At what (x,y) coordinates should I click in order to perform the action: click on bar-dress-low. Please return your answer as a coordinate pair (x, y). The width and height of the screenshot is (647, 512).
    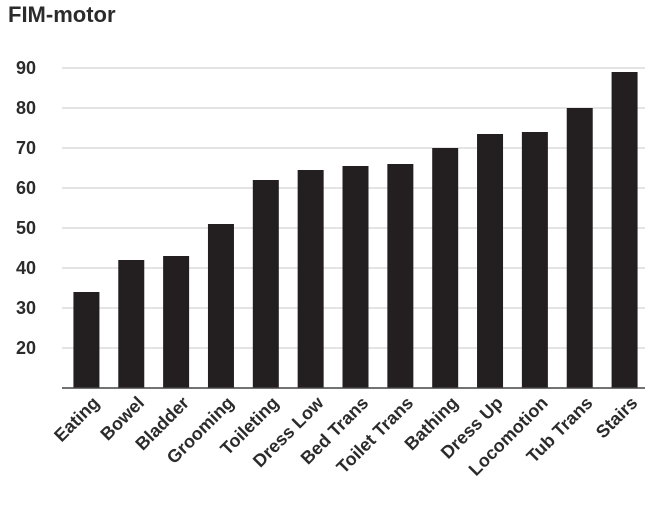
    Looking at the image, I should click on (310, 279).